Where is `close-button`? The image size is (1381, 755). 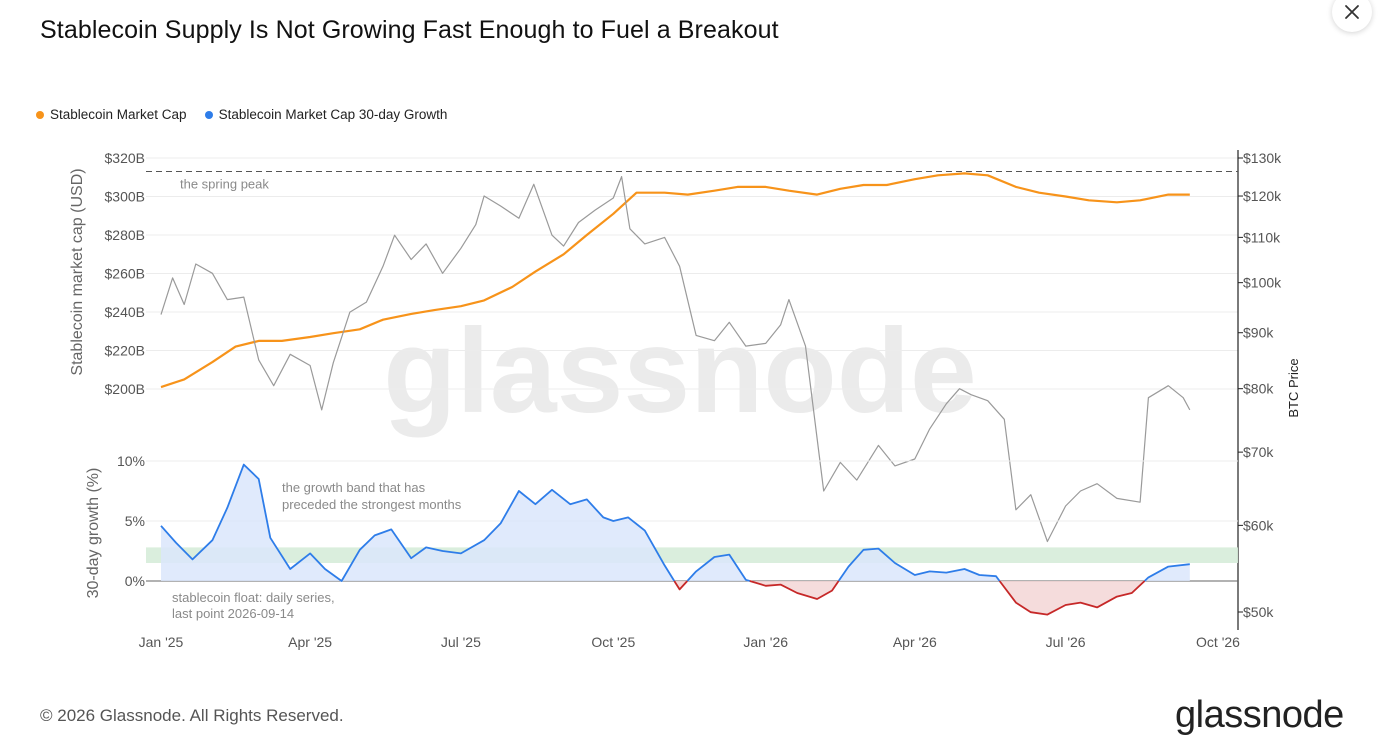
close-button is located at coordinates (1352, 16).